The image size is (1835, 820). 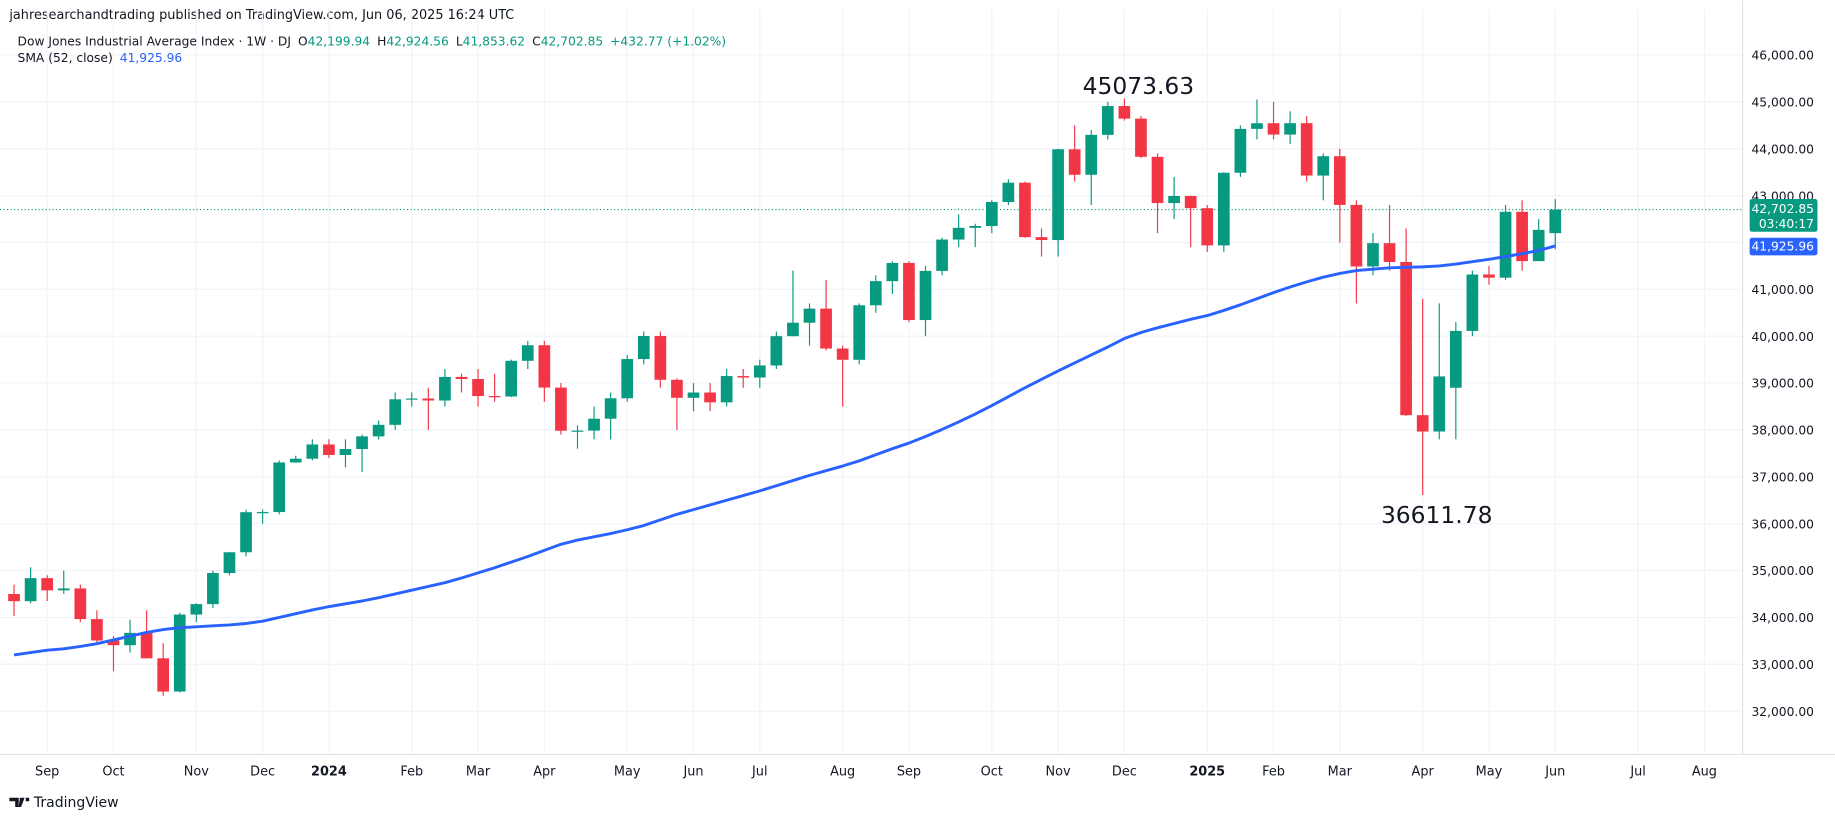 I want to click on ohlc-value: 41,853.62, so click(x=494, y=42).